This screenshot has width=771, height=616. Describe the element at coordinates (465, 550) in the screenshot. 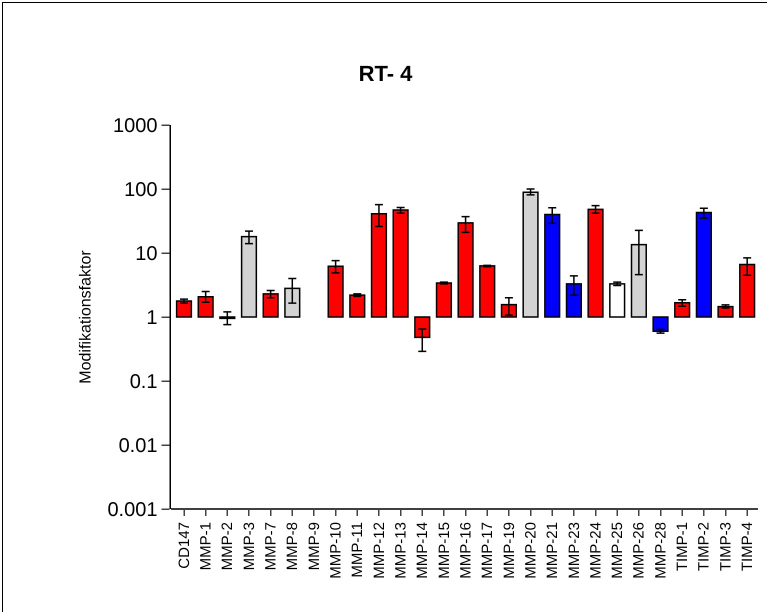

I see `x-tick-label: MMP-16` at that location.